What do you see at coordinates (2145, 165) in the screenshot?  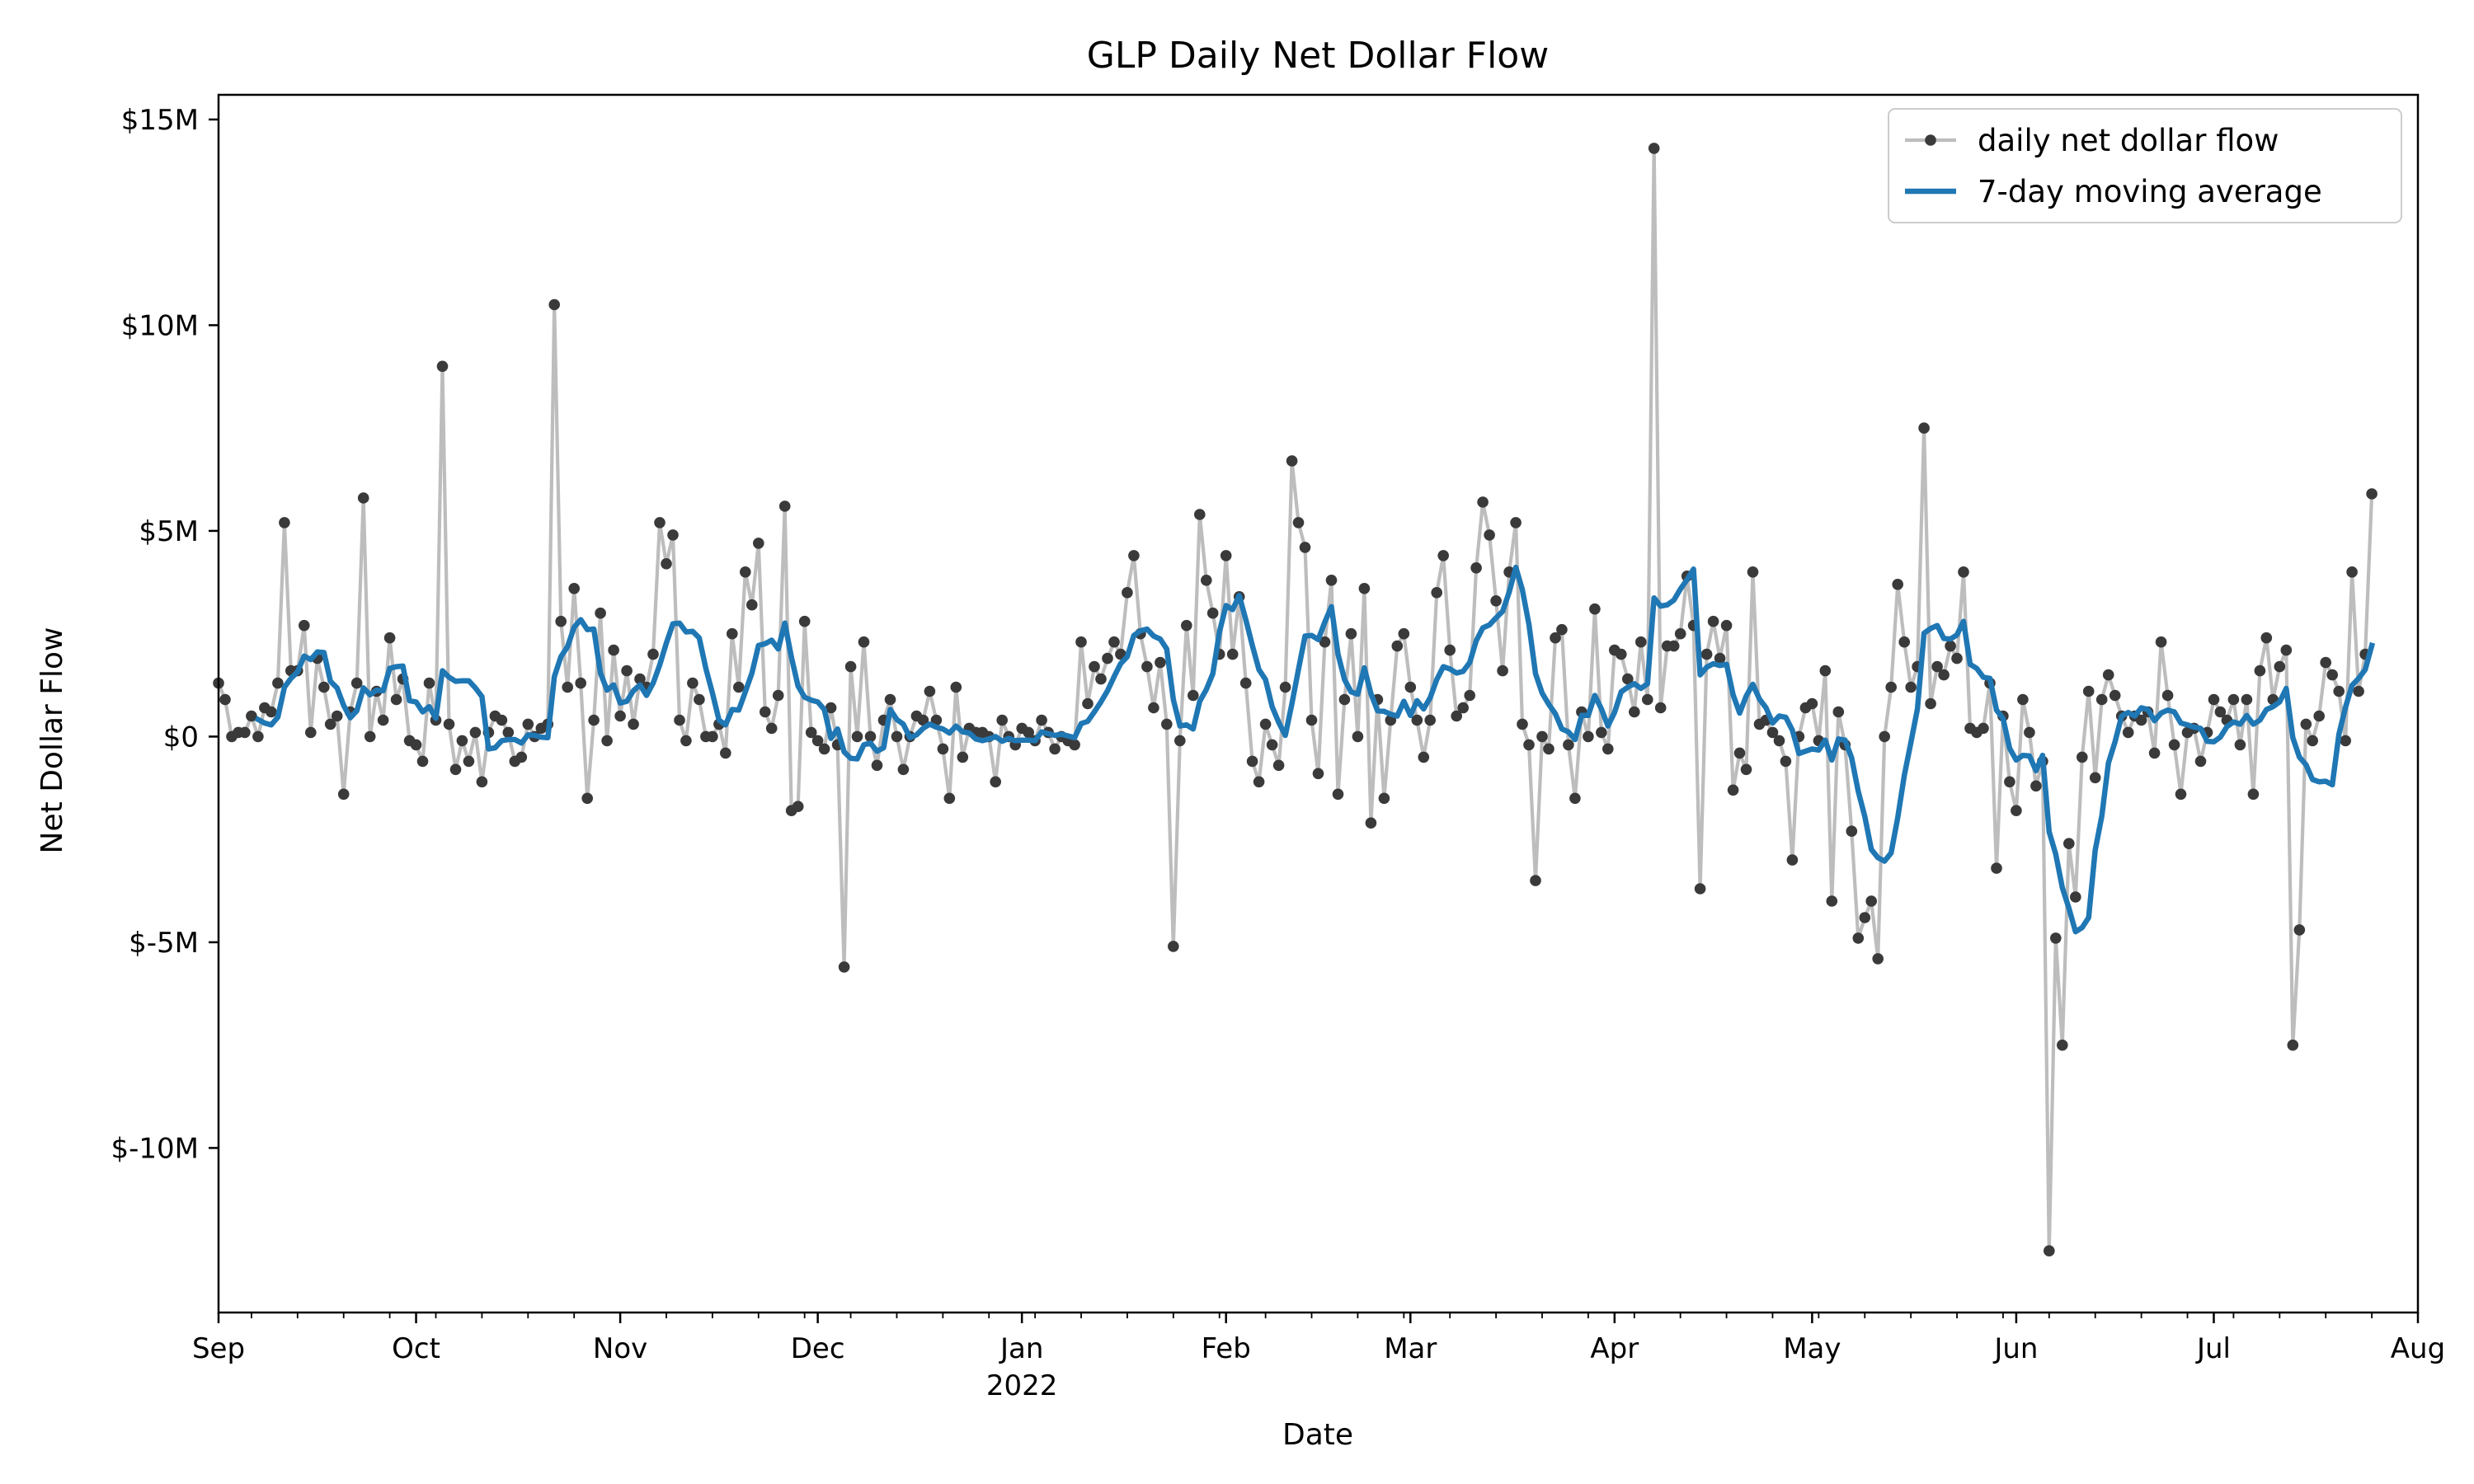 I see `legend-box` at bounding box center [2145, 165].